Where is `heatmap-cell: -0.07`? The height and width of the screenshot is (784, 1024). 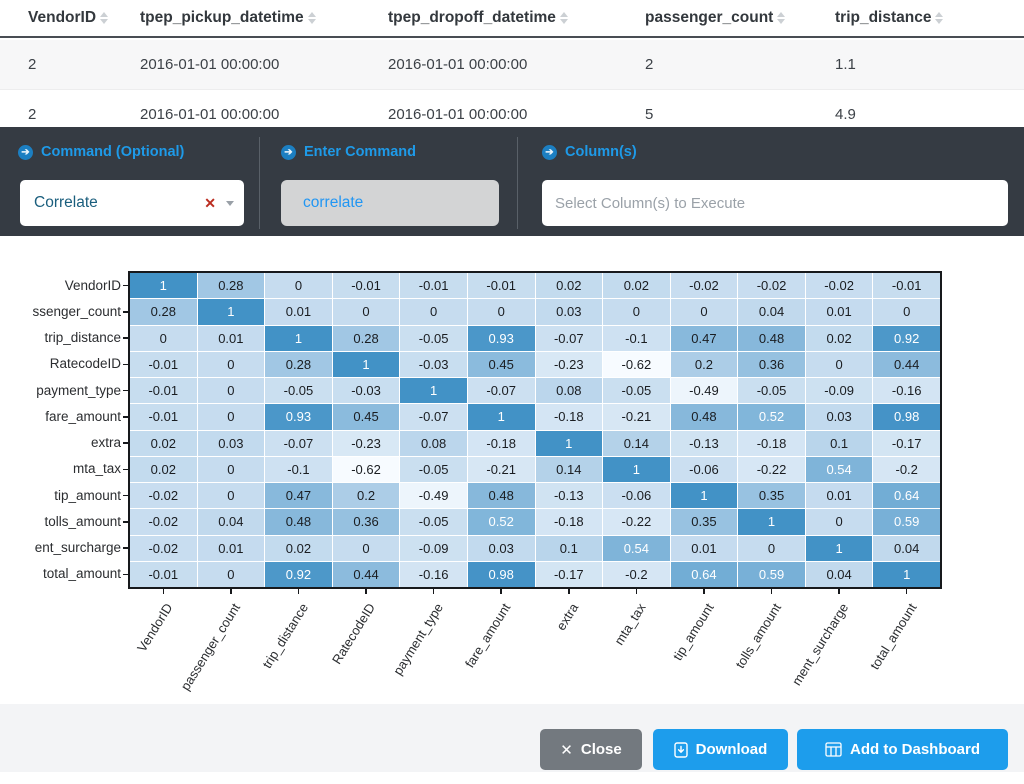 heatmap-cell: -0.07 is located at coordinates (298, 443).